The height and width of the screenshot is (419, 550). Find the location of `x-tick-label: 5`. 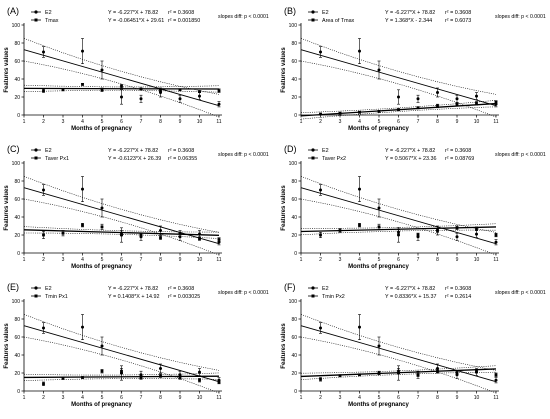

x-tick-label: 5 is located at coordinates (102, 260).